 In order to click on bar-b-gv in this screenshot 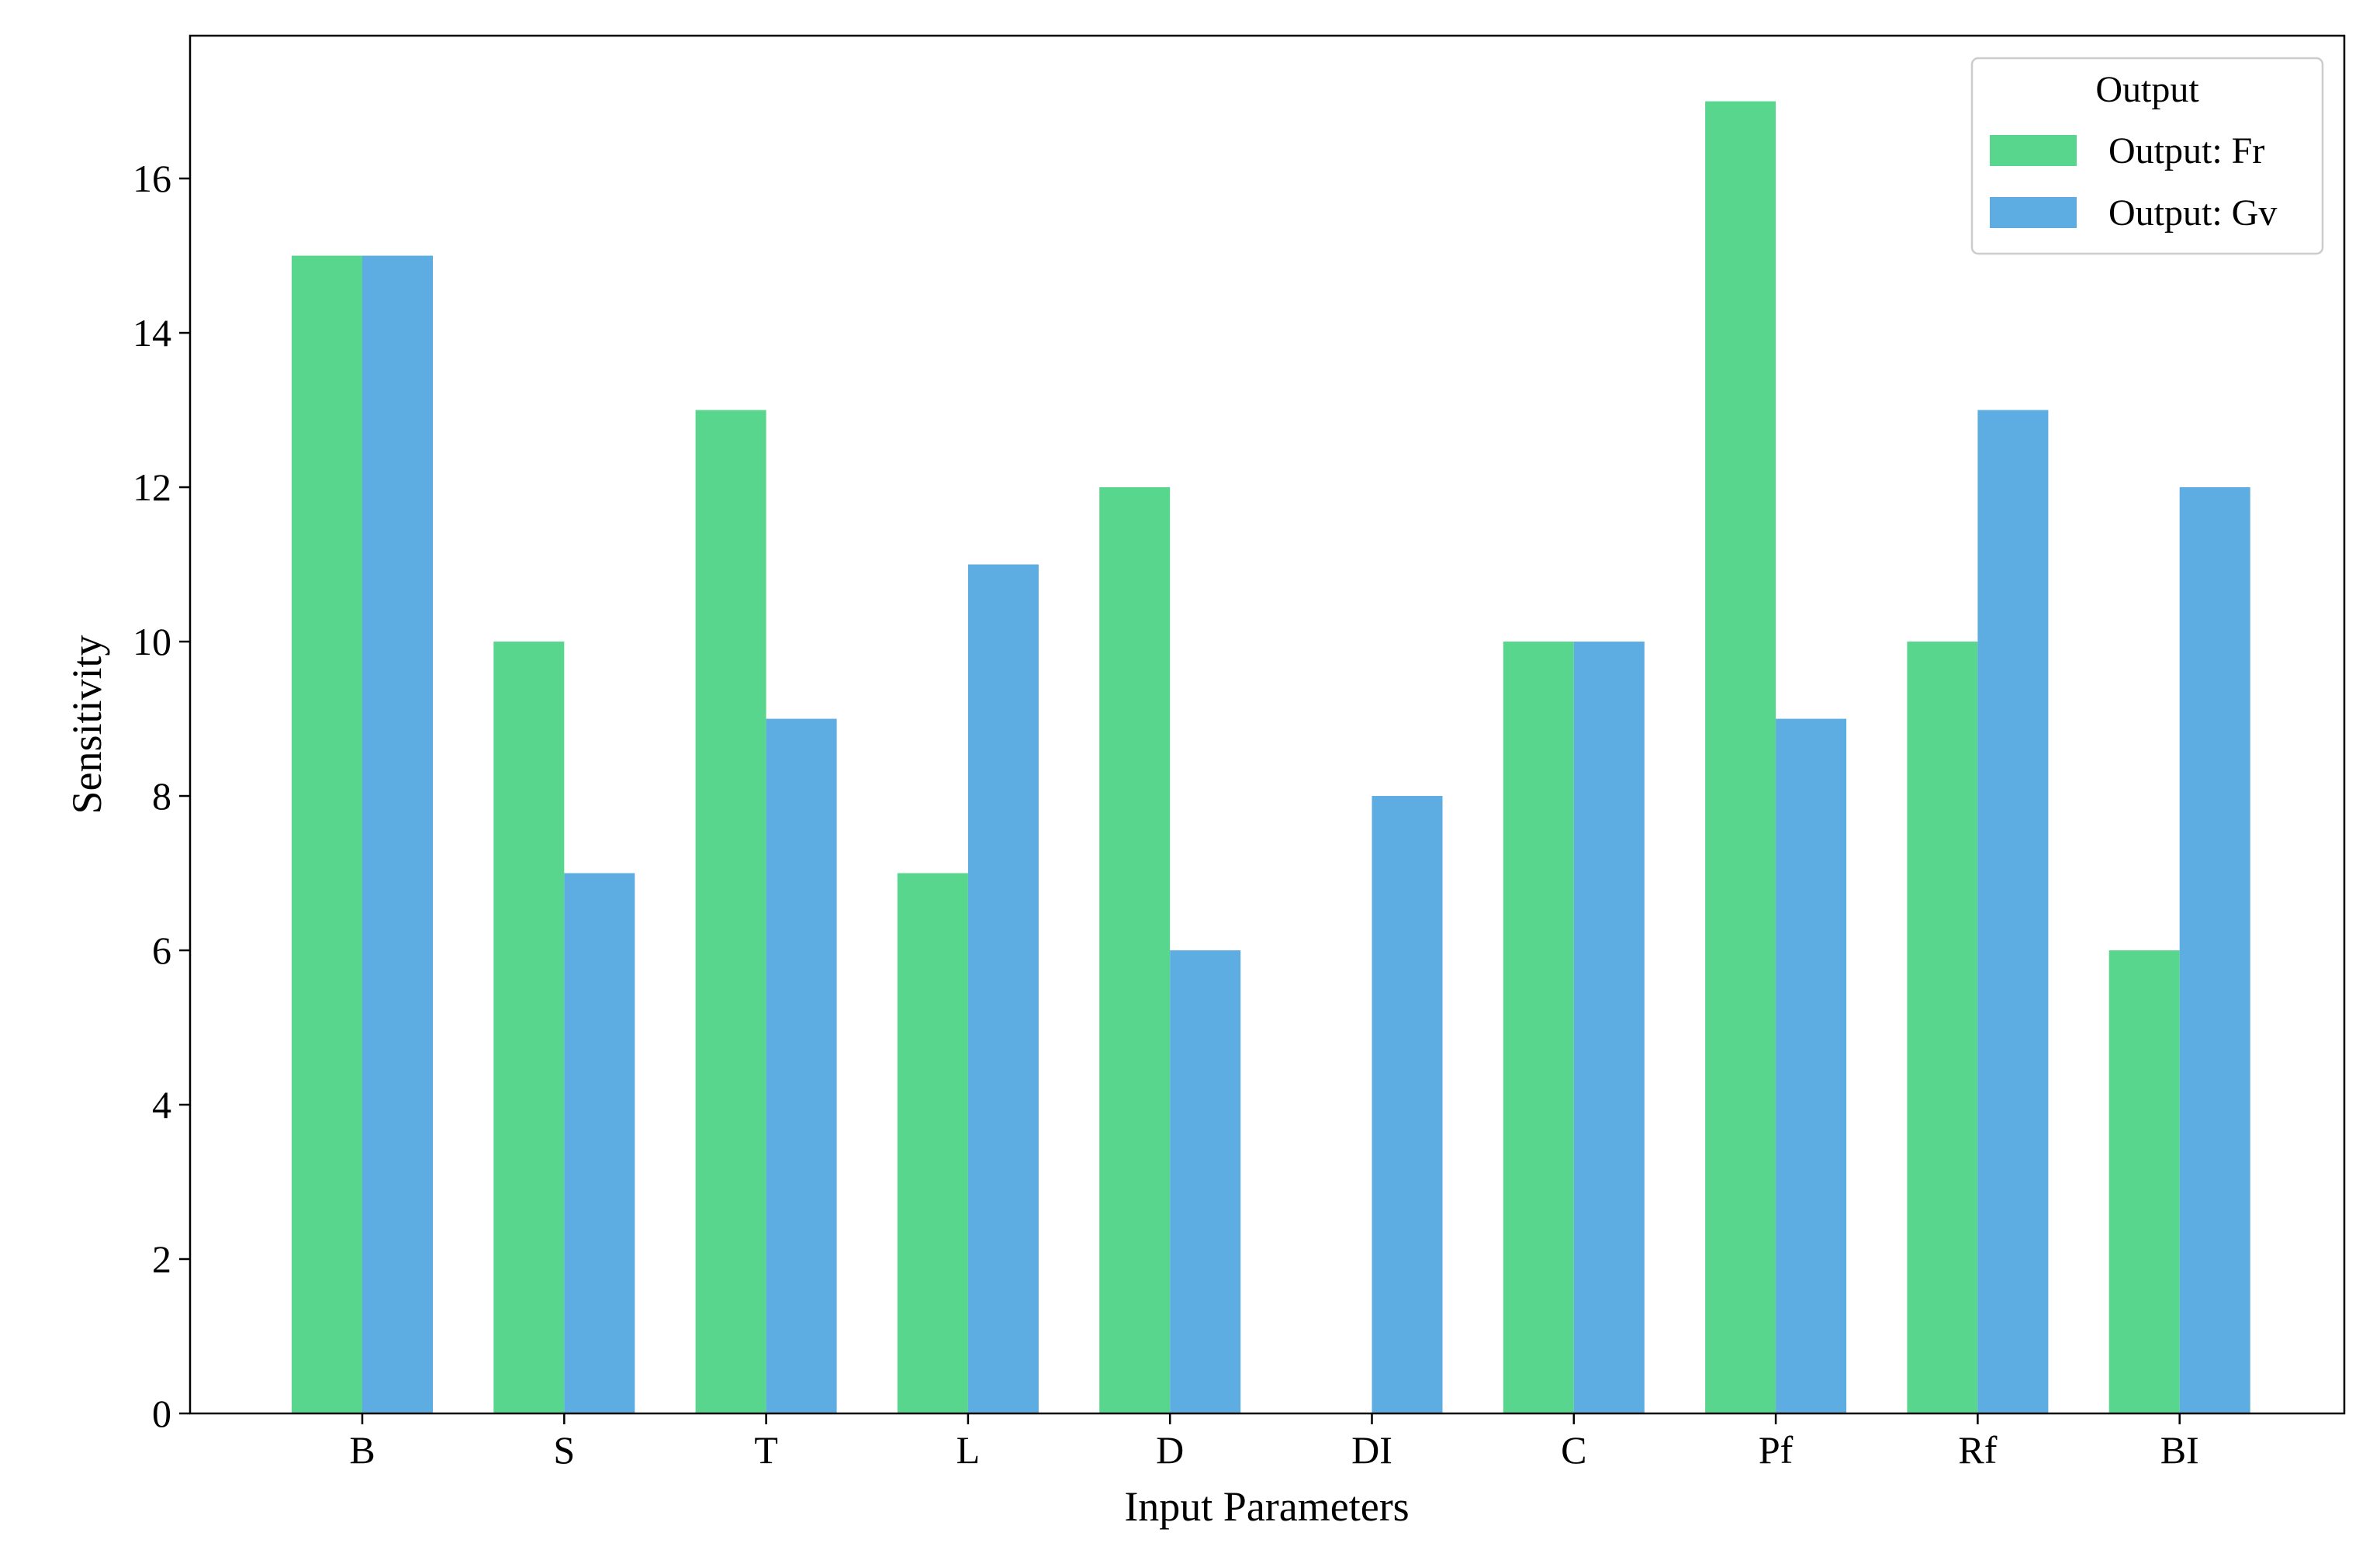, I will do `click(398, 834)`.